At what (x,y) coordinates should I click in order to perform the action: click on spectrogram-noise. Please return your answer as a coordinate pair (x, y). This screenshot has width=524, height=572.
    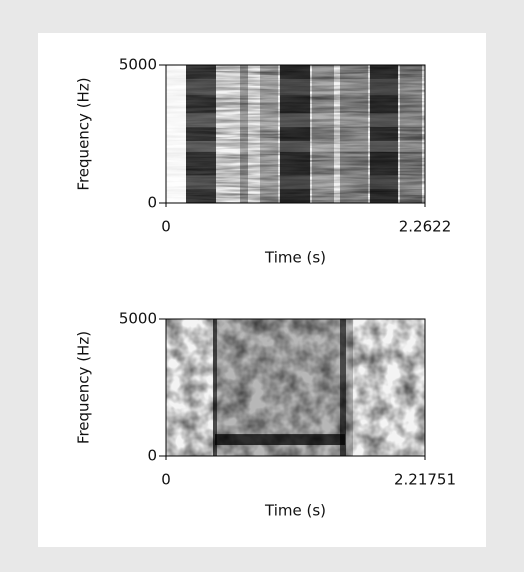
    Looking at the image, I should click on (295, 387).